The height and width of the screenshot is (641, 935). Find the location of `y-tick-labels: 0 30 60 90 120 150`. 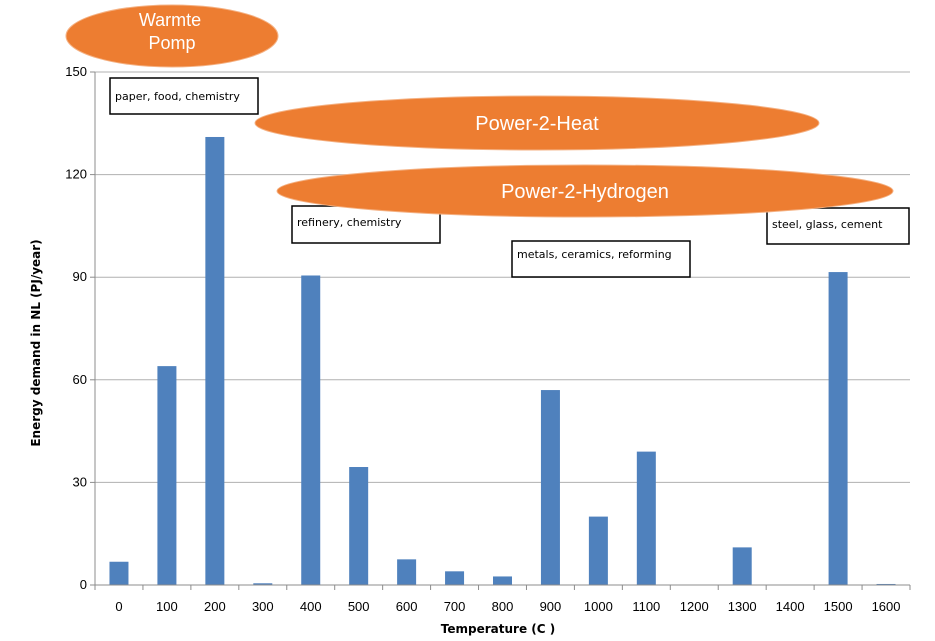

y-tick-labels: 0 30 60 90 120 150 is located at coordinates (76, 328).